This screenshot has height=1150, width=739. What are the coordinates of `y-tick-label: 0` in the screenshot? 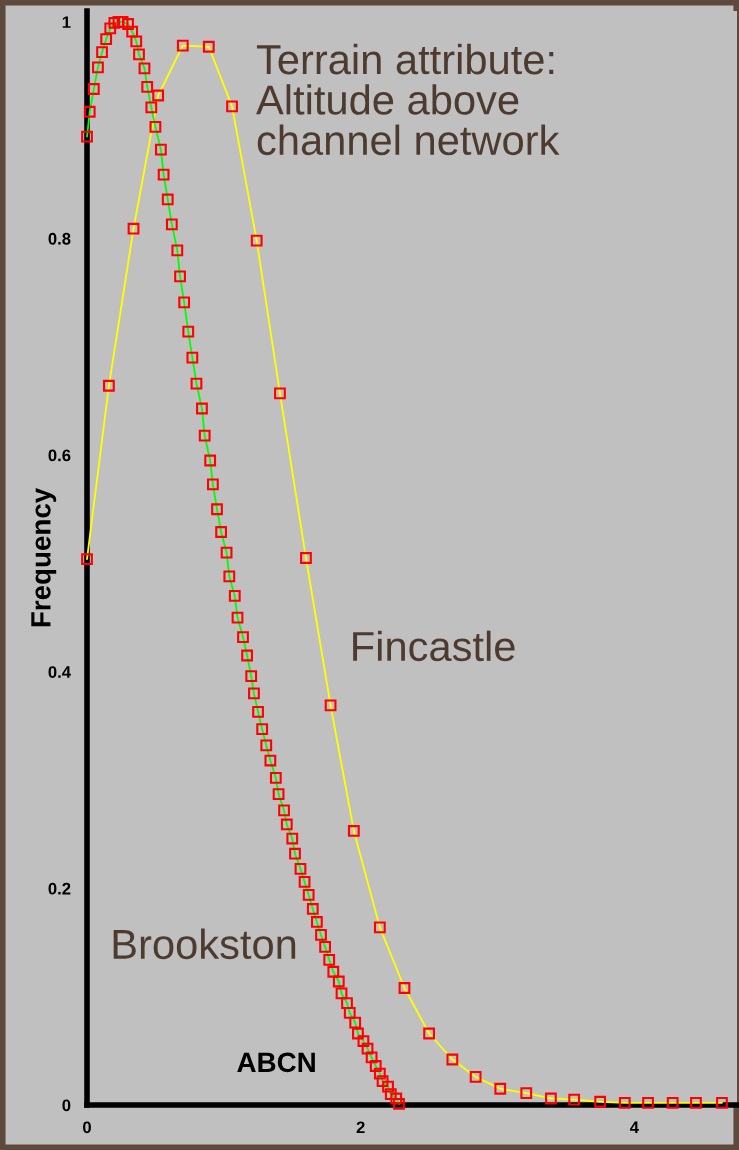 It's located at (66, 1105).